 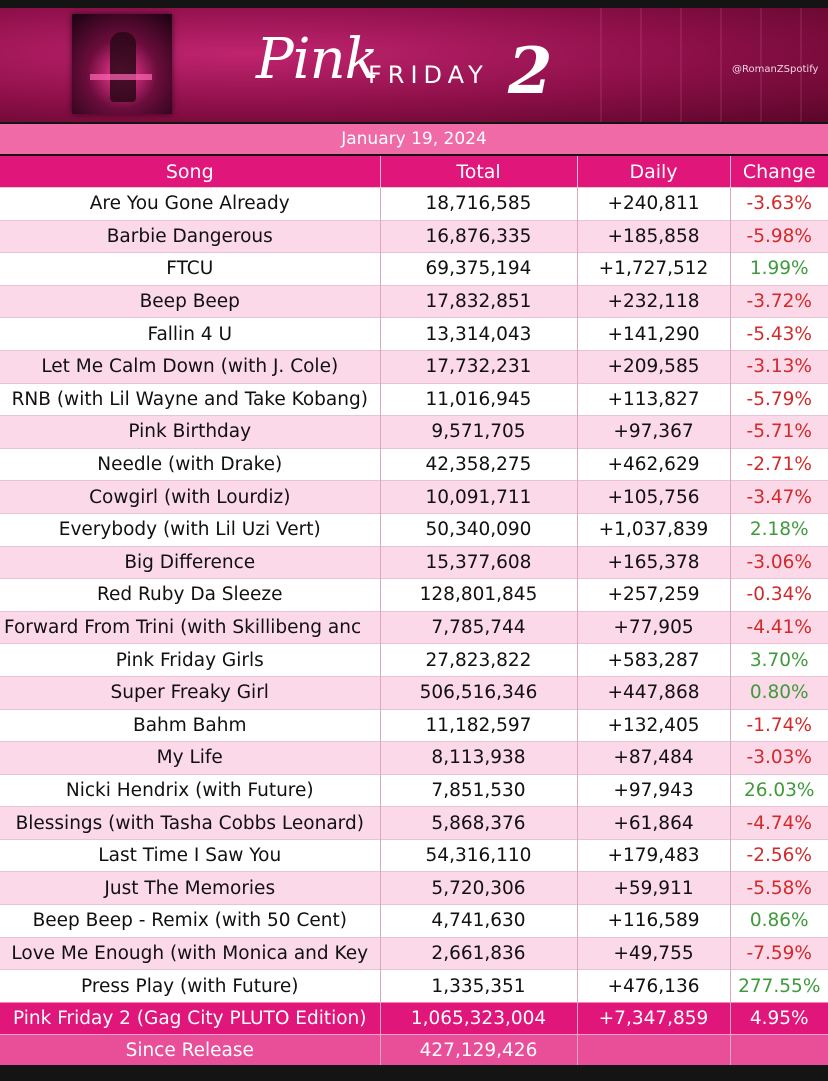 I want to click on song-cell: Beep Beep - Remix (with 50 Cent), so click(x=190, y=921).